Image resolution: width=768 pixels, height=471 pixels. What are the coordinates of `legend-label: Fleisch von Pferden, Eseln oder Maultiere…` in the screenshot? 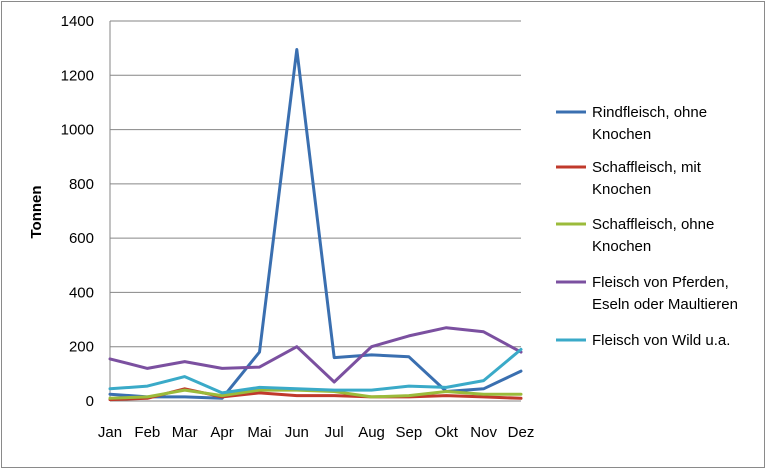 It's located at (665, 293).